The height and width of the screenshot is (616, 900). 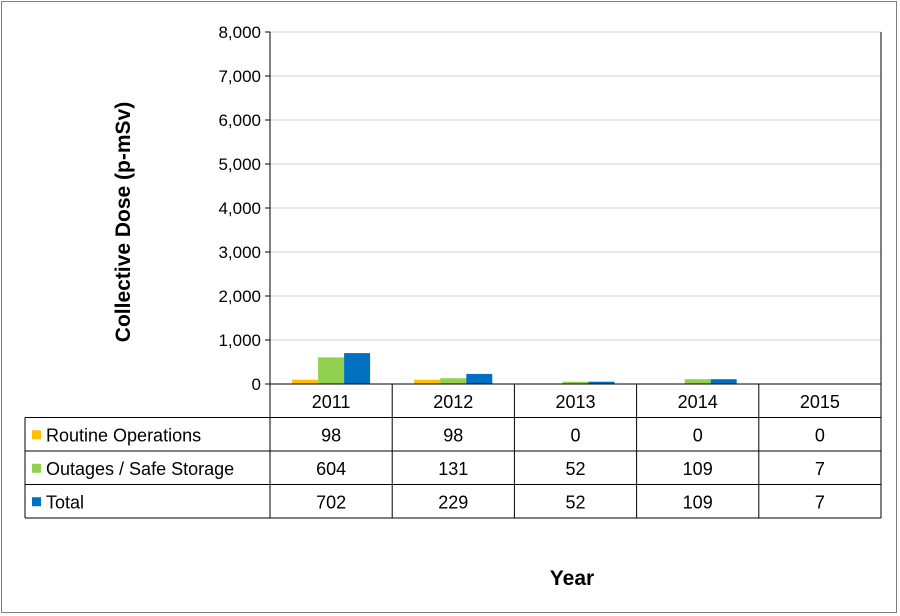 What do you see at coordinates (601, 382) in the screenshot?
I see `bar-total-2013` at bounding box center [601, 382].